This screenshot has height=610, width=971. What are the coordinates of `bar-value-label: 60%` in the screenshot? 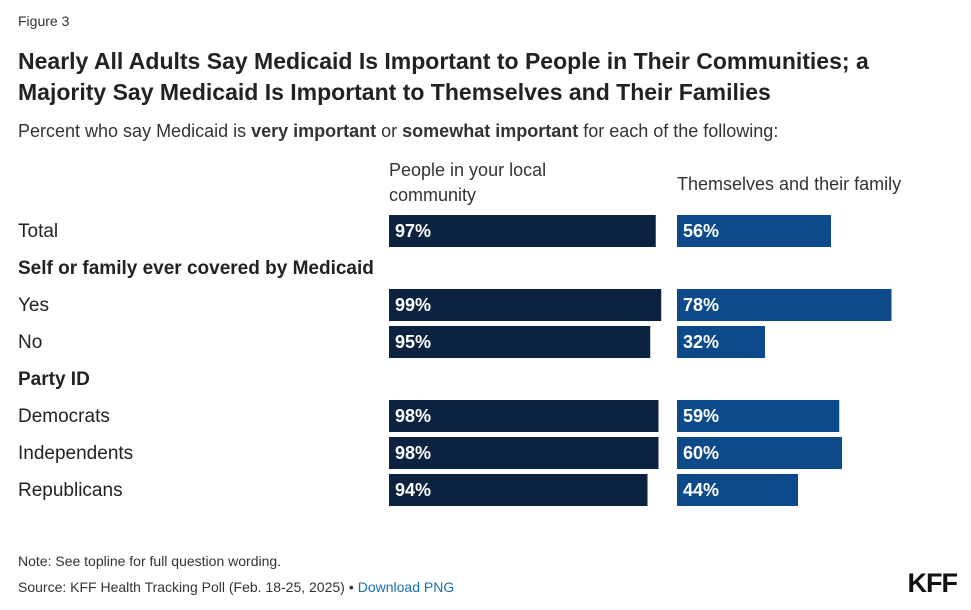 It's located at (701, 453).